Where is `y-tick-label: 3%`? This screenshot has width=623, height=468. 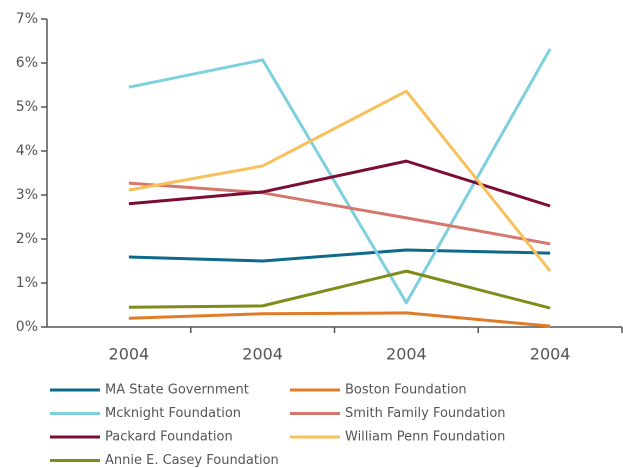
y-tick-label: 3% is located at coordinates (27, 195).